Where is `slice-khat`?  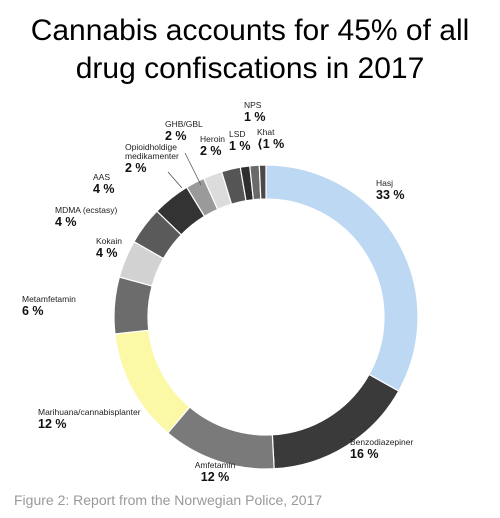 slice-khat is located at coordinates (262, 182).